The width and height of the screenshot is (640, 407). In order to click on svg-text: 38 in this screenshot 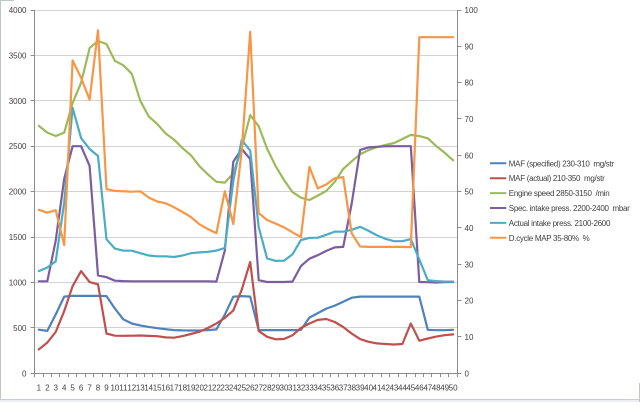, I will do `click(351, 388)`.